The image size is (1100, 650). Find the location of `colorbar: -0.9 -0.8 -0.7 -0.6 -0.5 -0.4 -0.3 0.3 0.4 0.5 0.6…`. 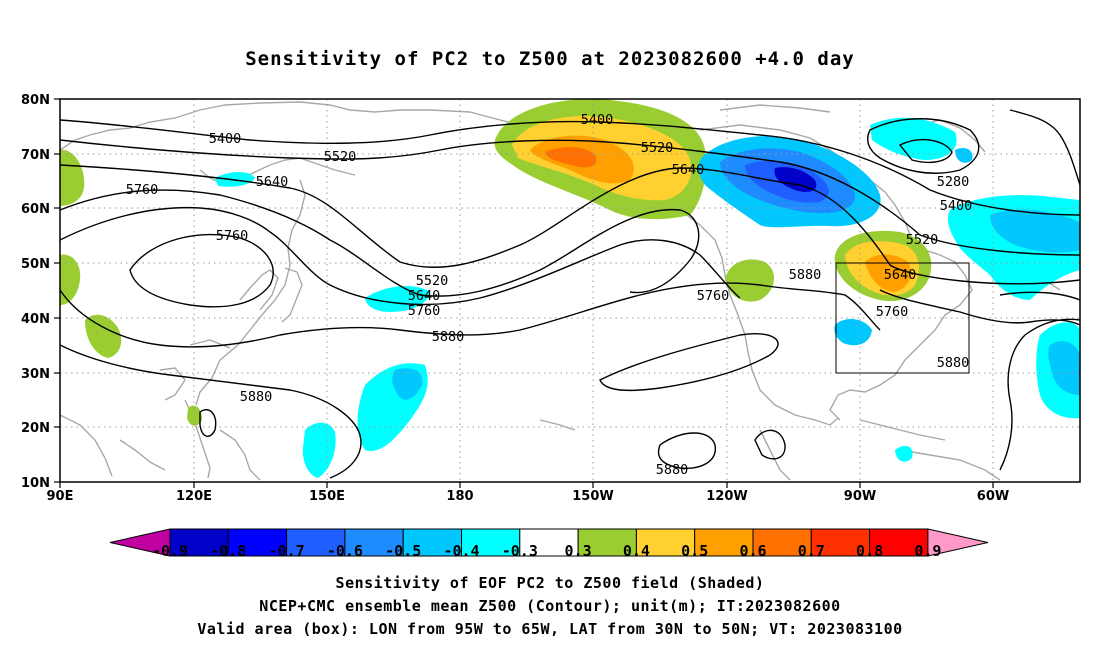

colorbar: -0.9 -0.8 -0.7 -0.6 -0.5 -0.4 -0.3 0.3 0.4 0.5 0.6… is located at coordinates (549, 544).